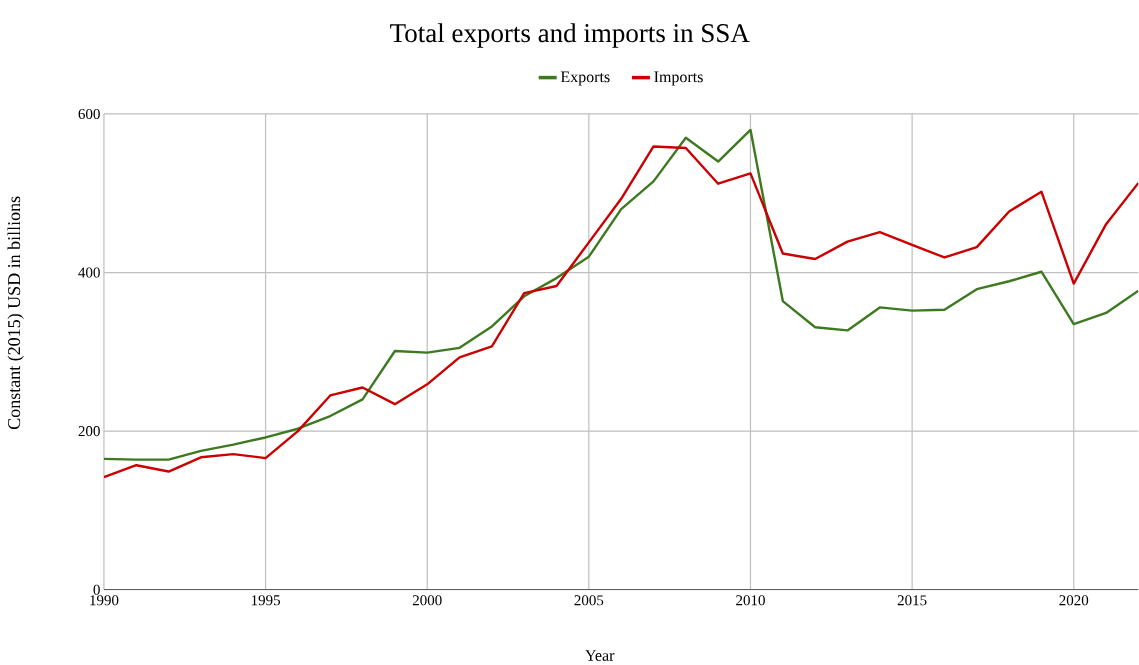  What do you see at coordinates (912, 600) in the screenshot?
I see `x-tick-label: 2015` at bounding box center [912, 600].